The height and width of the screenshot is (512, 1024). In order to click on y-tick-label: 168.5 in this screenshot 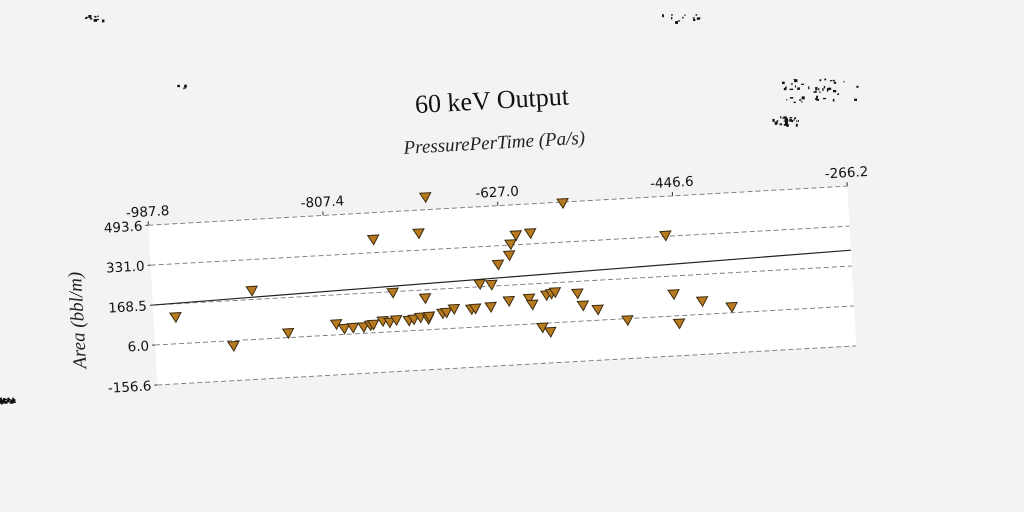, I will do `click(127, 307)`.